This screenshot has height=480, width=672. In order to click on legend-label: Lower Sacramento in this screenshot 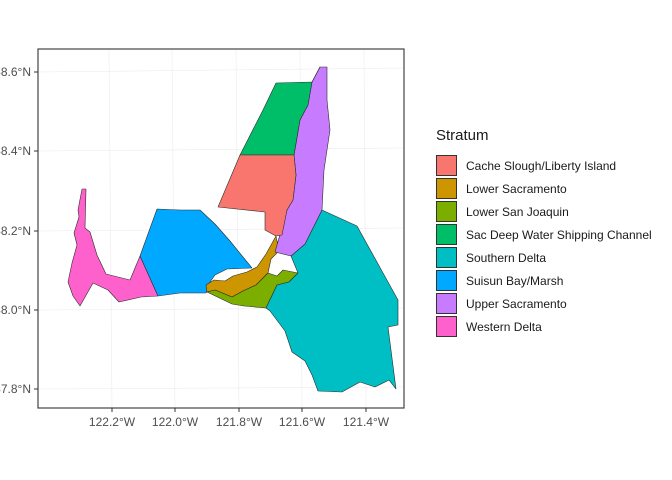, I will do `click(516, 188)`.